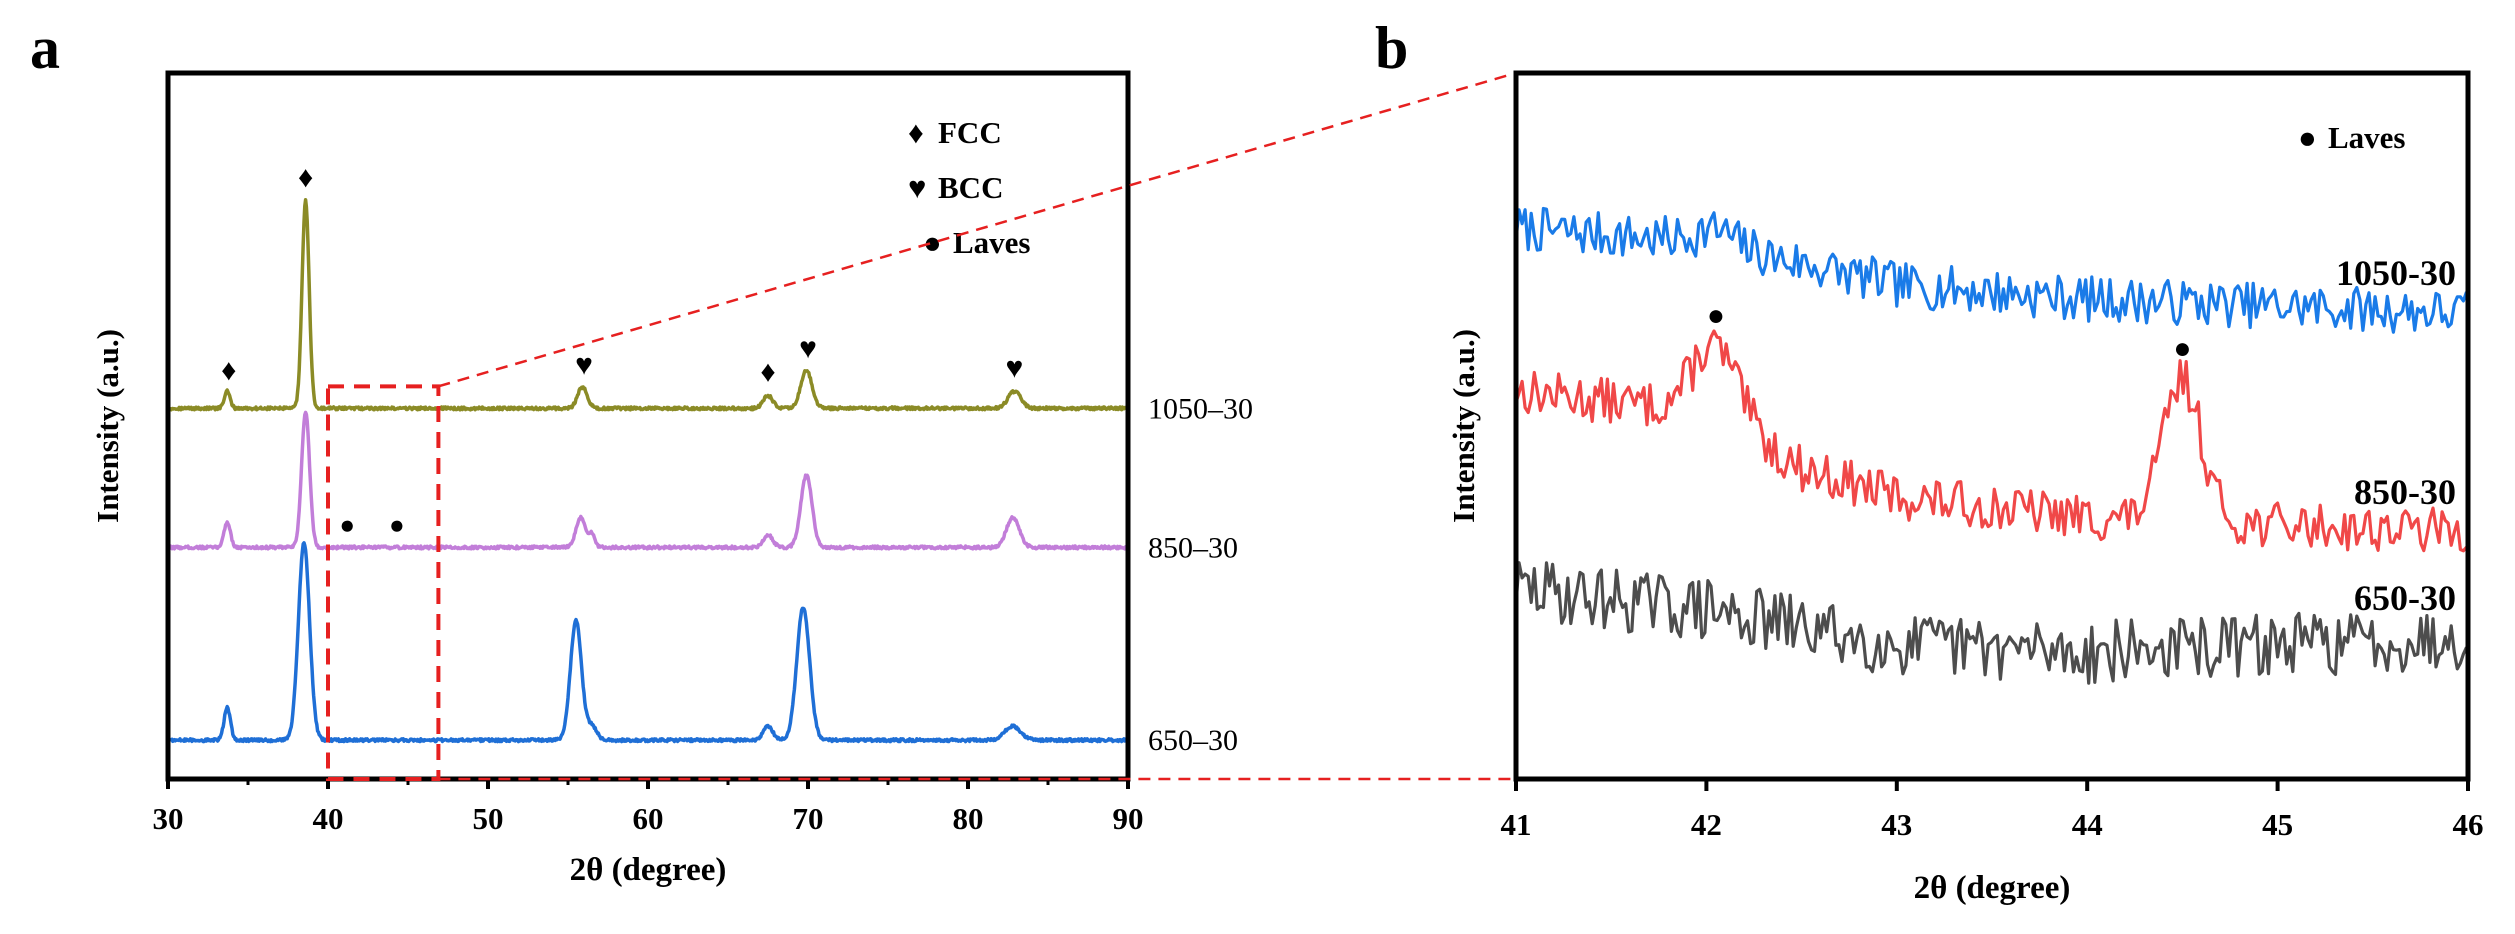 Image resolution: width=2515 pixels, height=934 pixels. What do you see at coordinates (2405, 492) in the screenshot?
I see `panel-b-series-label: 850-30` at bounding box center [2405, 492].